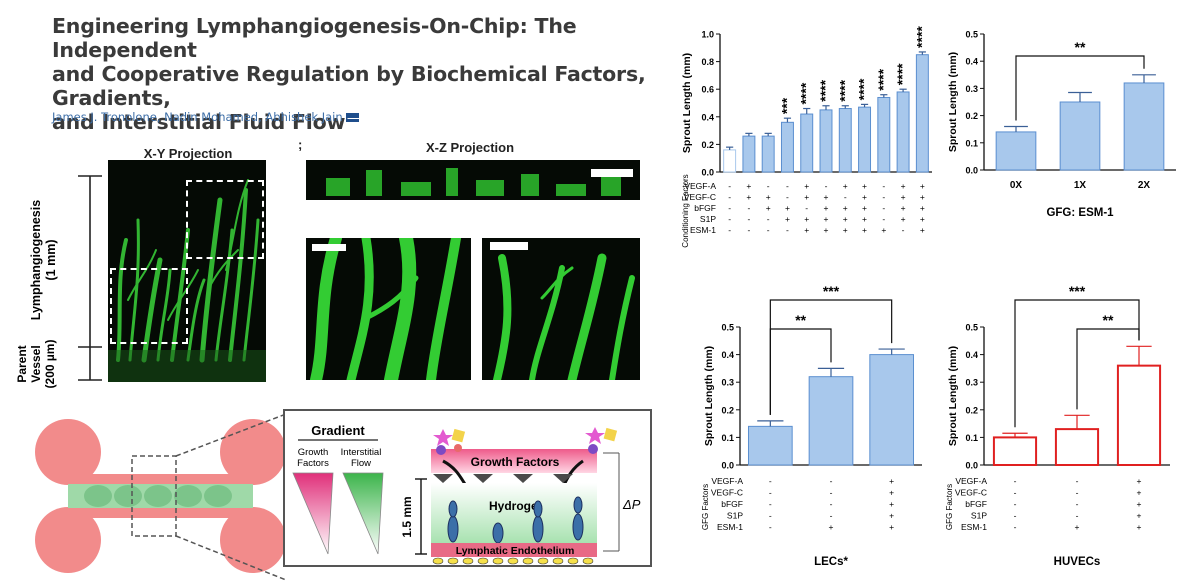 The image size is (1200, 588). Describe the element at coordinates (1080, 213) in the screenshot. I see `x-axis-label: GFG: ESM-1` at that location.